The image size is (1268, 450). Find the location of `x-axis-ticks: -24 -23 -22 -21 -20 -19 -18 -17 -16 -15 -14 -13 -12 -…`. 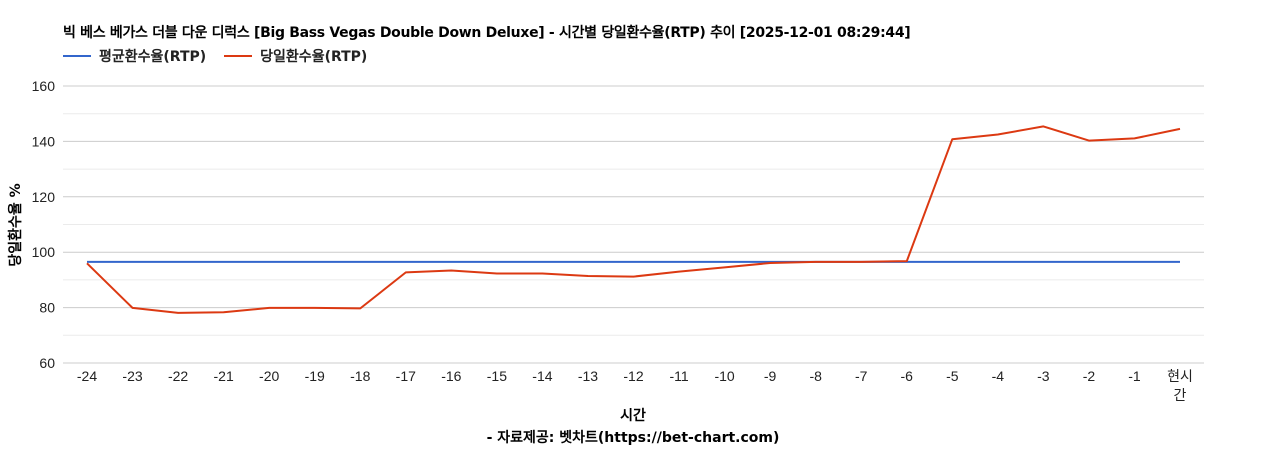

x-axis-ticks: -24 -23 -22 -21 -20 -19 -18 -17 -16 -15 -14 -13 -12 -… is located at coordinates (635, 385).